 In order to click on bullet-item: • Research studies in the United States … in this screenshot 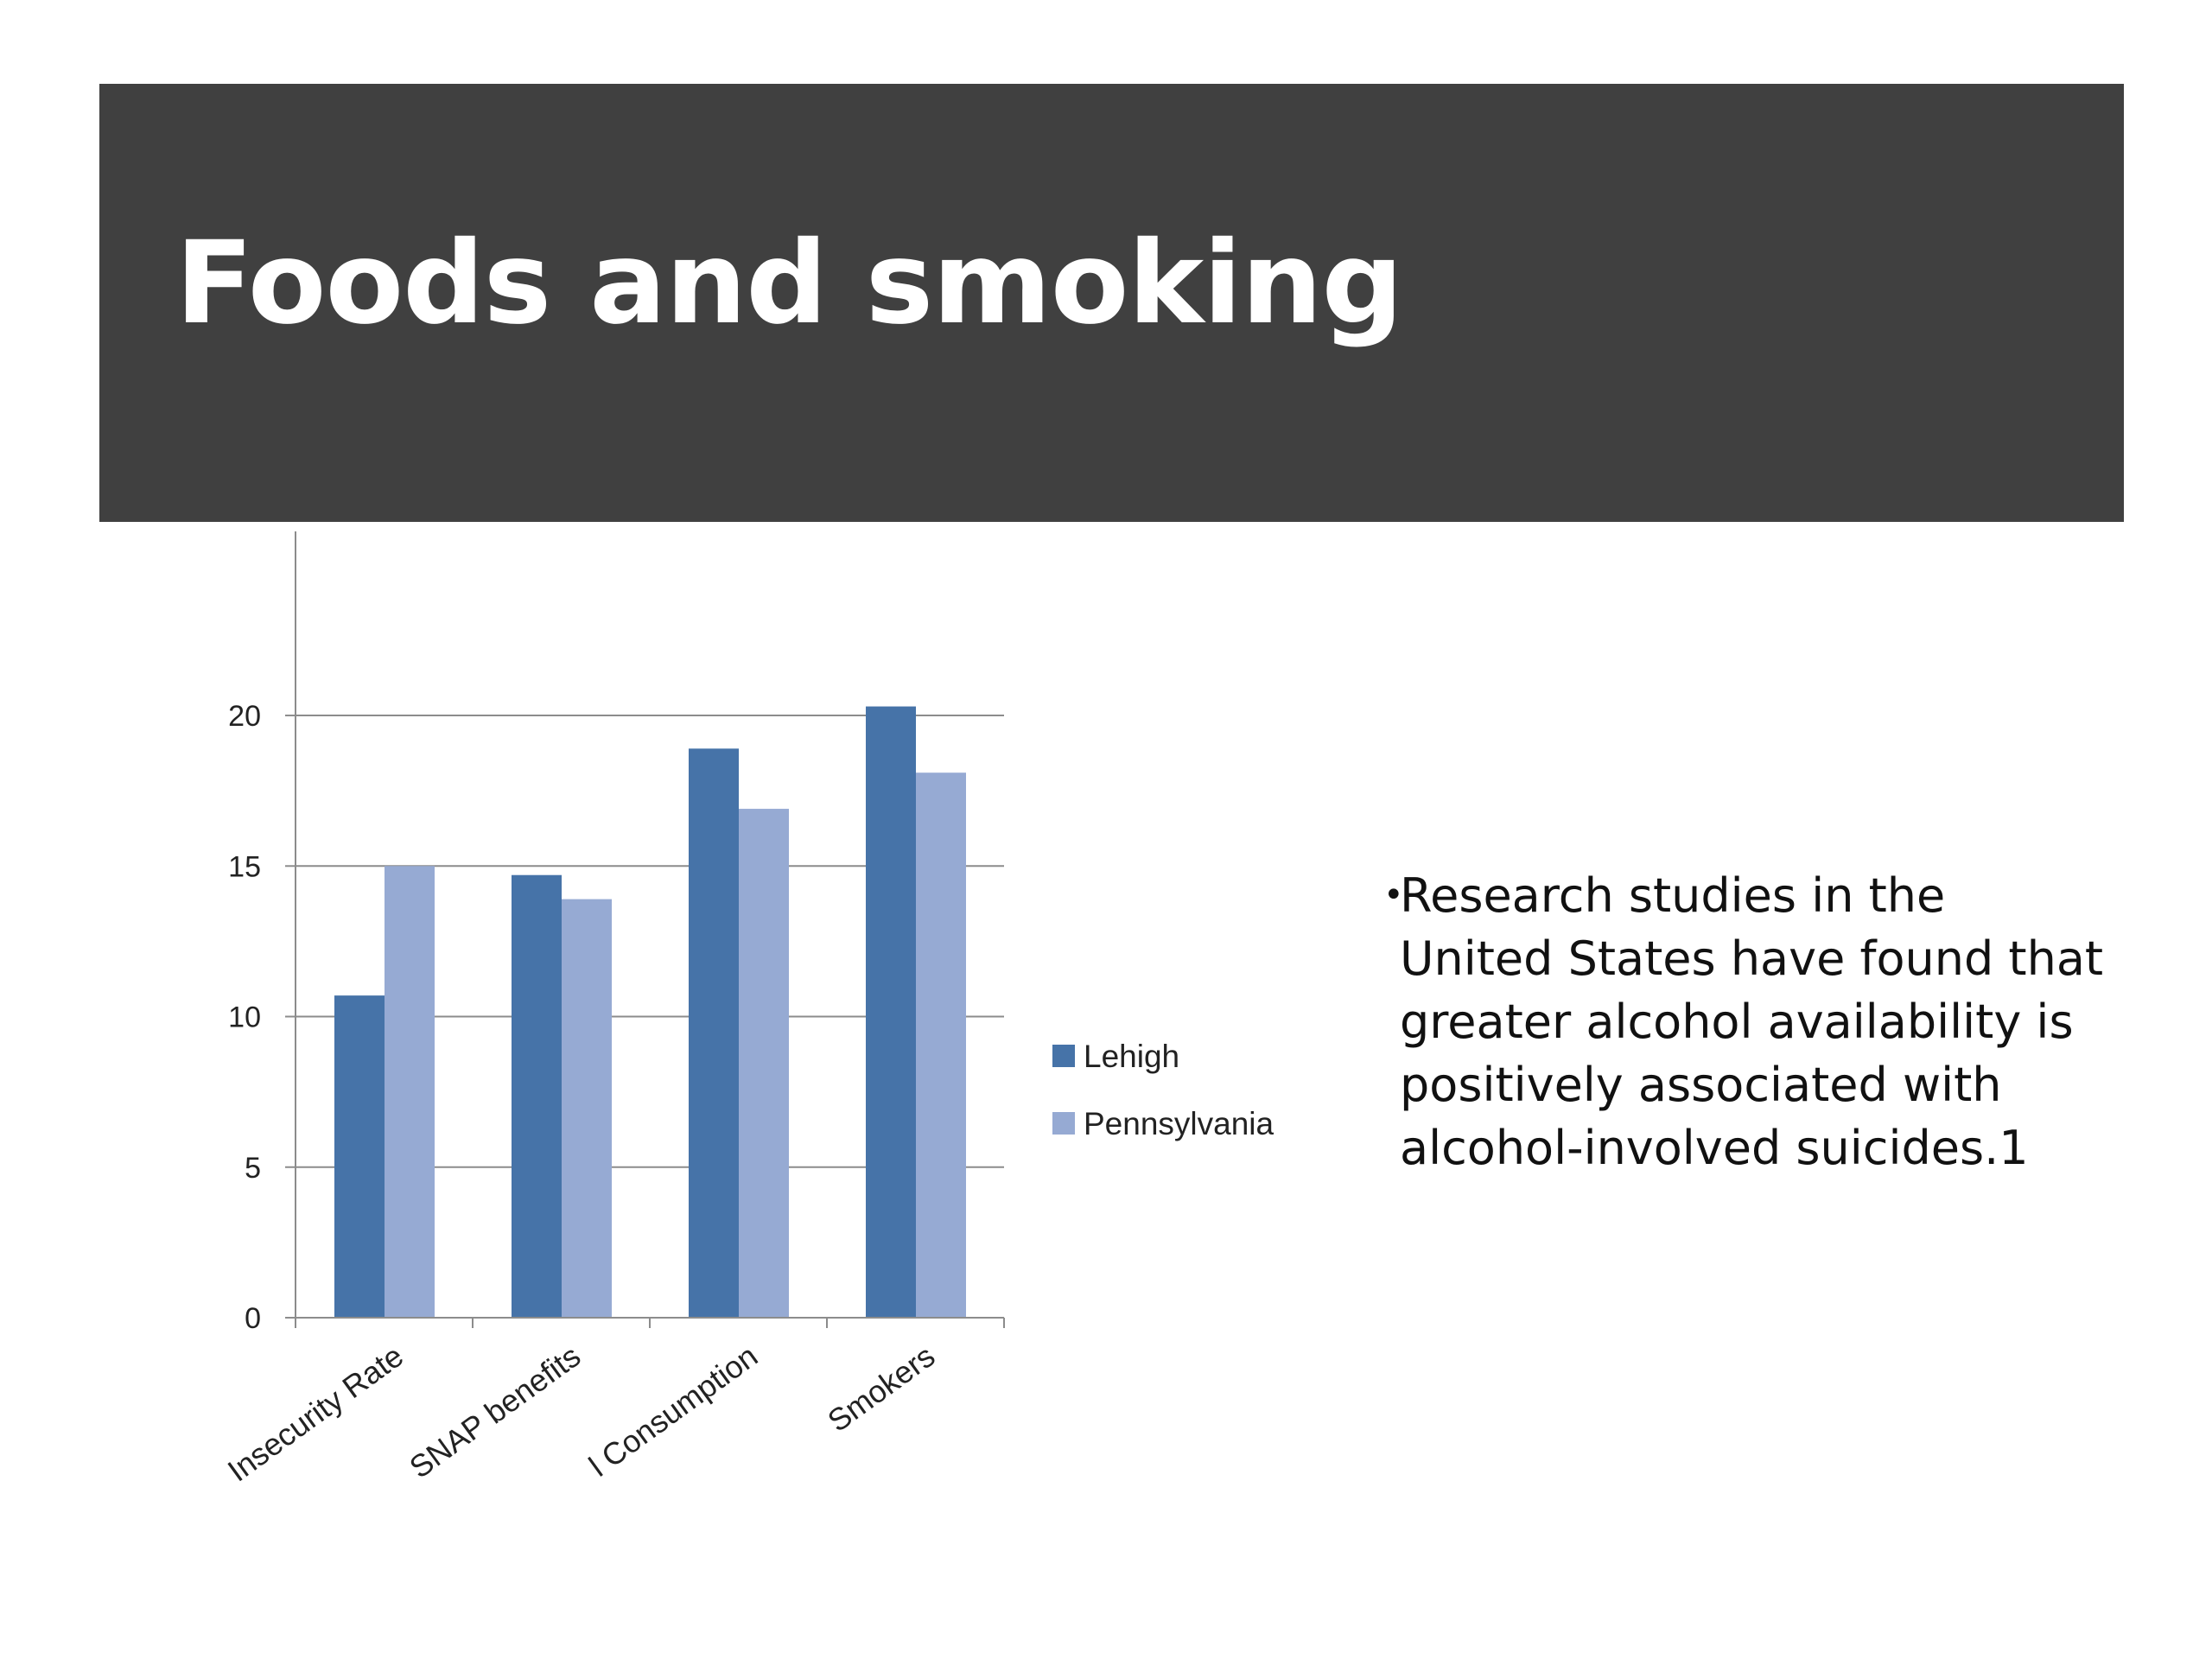, I will do `click(1745, 1021)`.